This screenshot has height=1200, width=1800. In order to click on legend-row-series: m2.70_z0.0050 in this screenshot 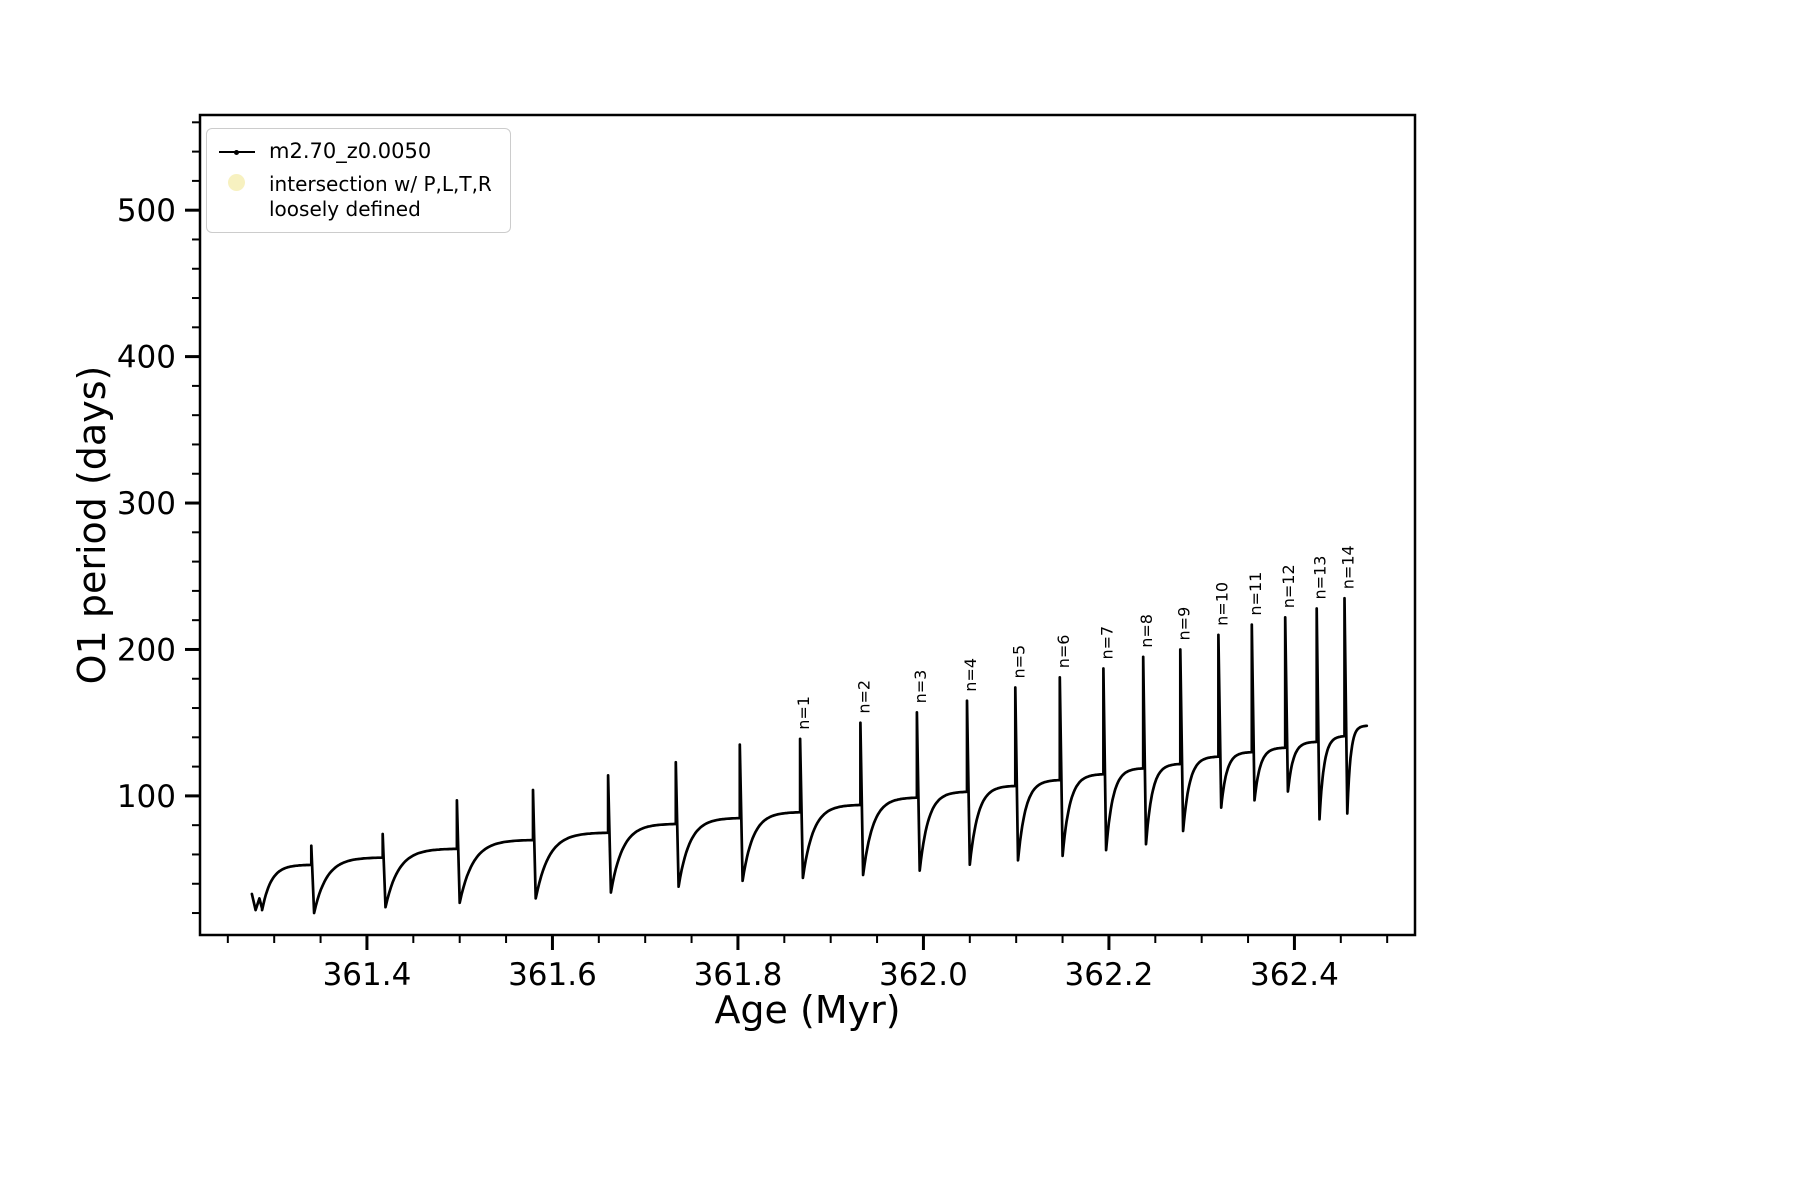, I will do `click(355, 151)`.